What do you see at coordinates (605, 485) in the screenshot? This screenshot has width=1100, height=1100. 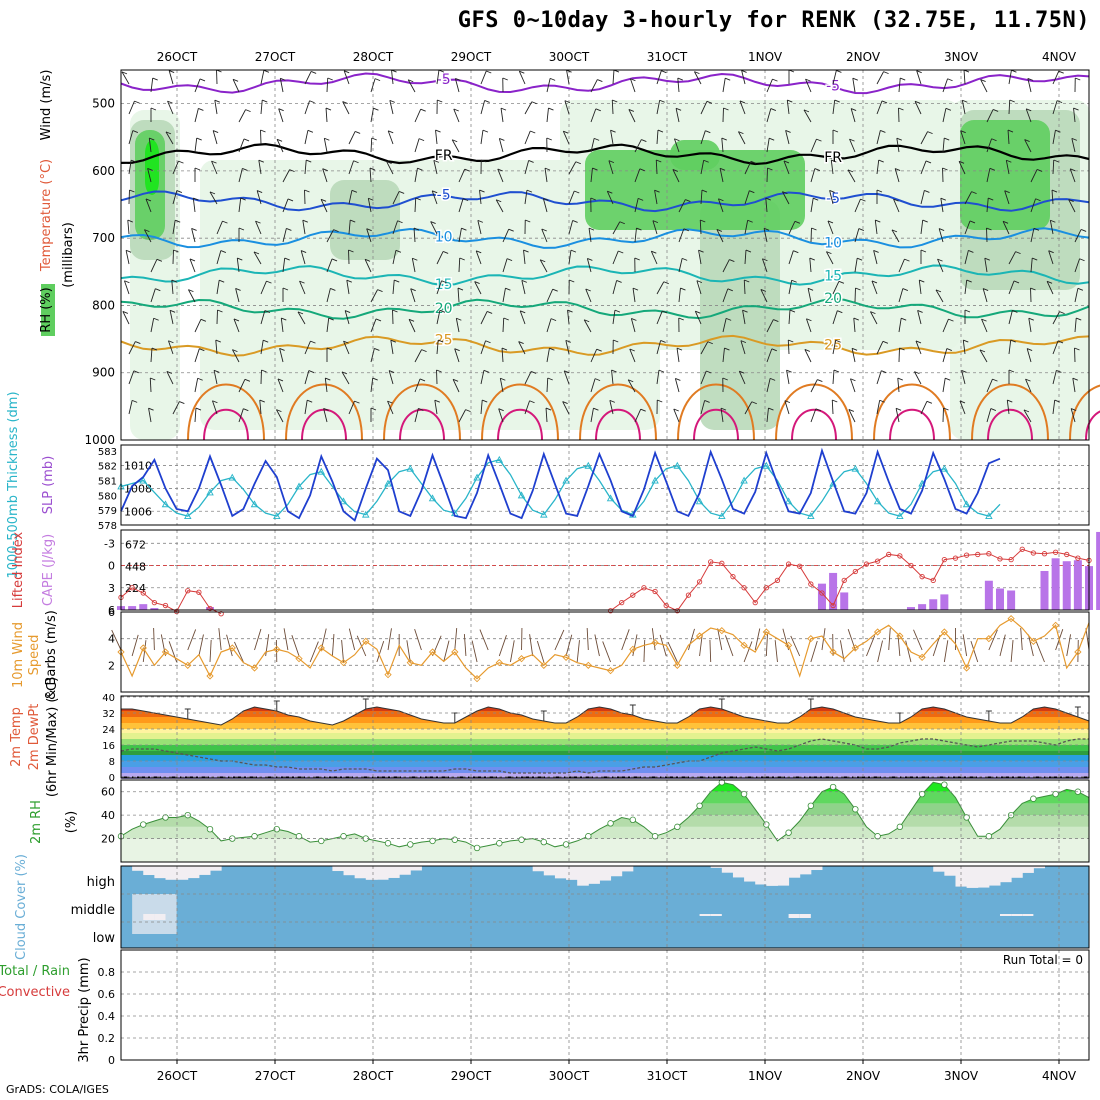 I see `panel-slp-thickness` at bounding box center [605, 485].